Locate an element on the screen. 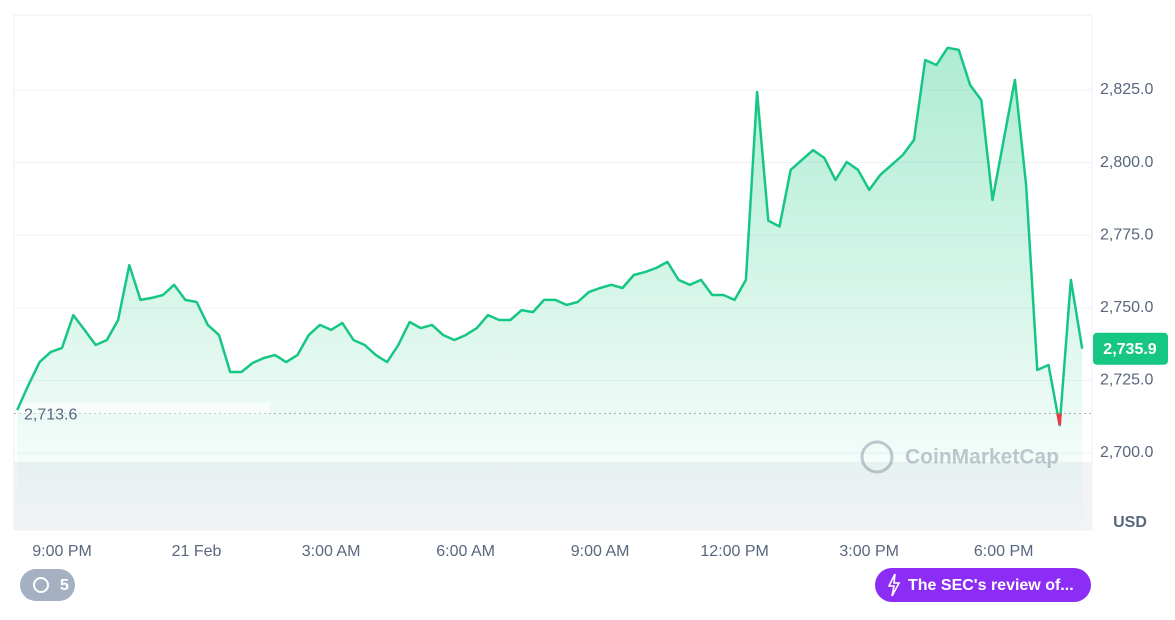 The width and height of the screenshot is (1175, 620). x-tick-label: 21 Feb is located at coordinates (197, 551).